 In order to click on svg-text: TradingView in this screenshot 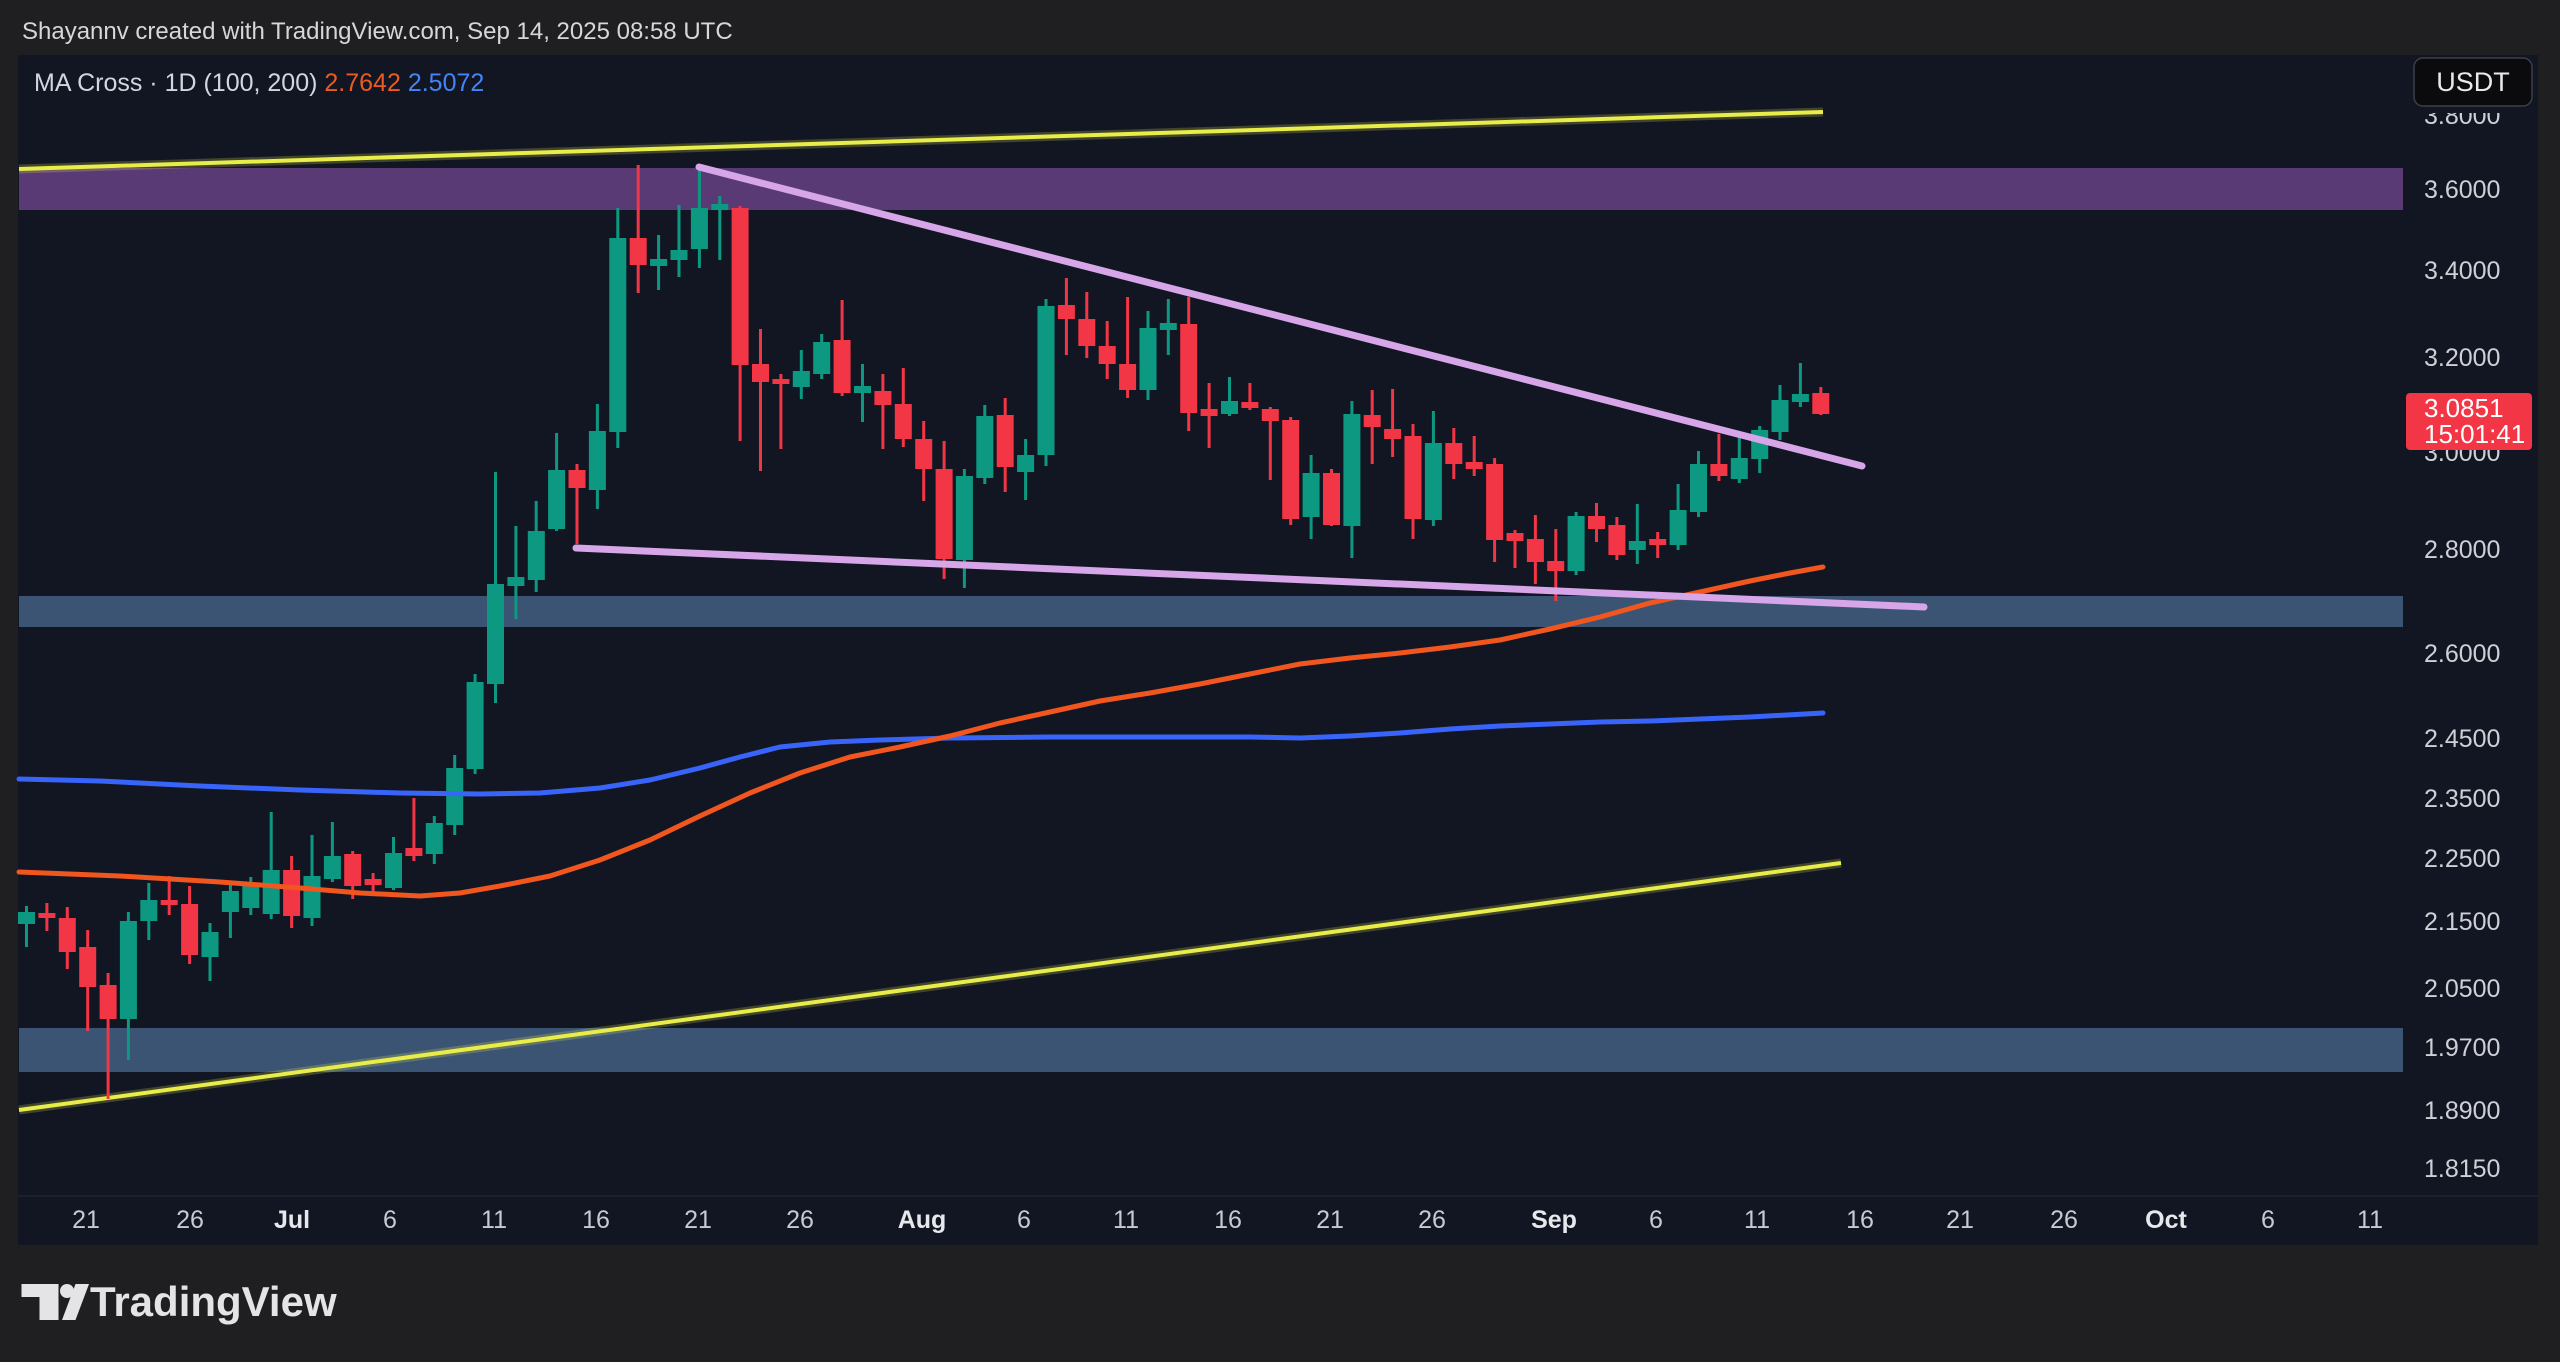, I will do `click(213, 1301)`.